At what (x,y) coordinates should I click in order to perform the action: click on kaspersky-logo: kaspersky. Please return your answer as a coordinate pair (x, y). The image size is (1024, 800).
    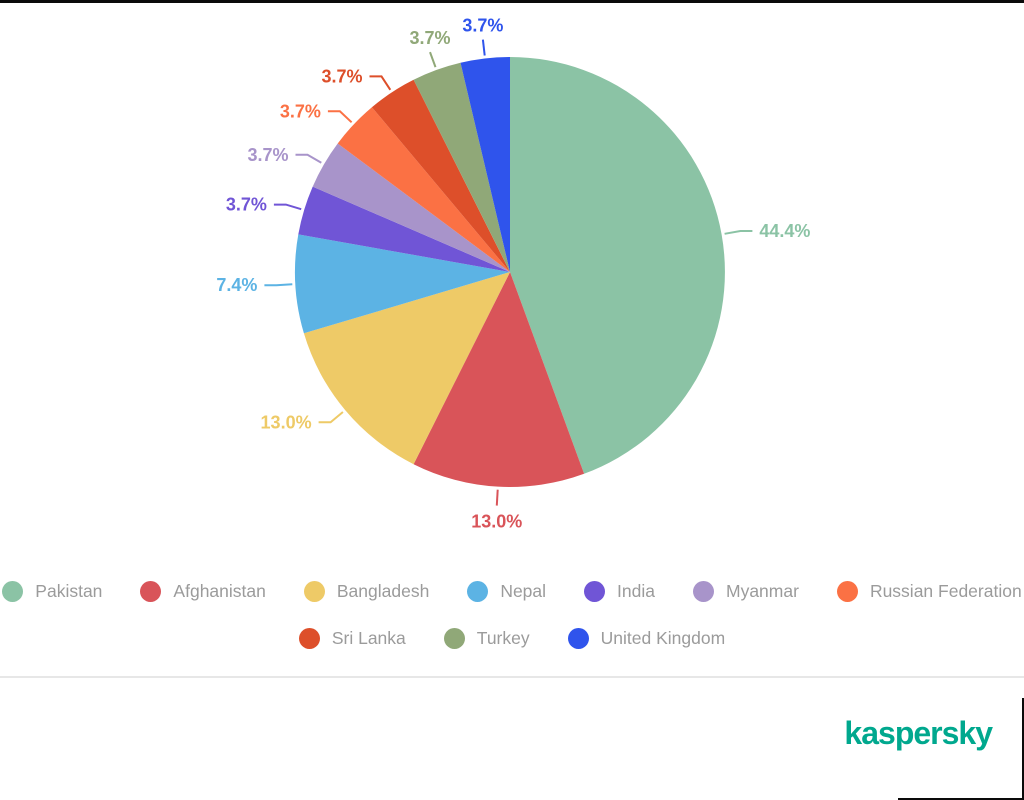
    Looking at the image, I should click on (918, 733).